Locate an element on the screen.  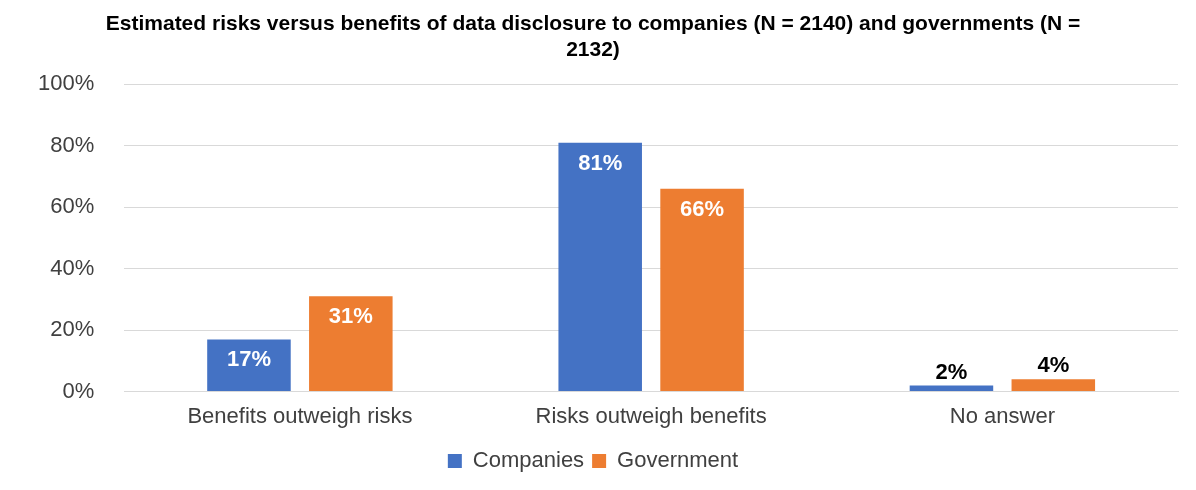
x-tick-label: Risks outweigh benefits is located at coordinates (651, 415).